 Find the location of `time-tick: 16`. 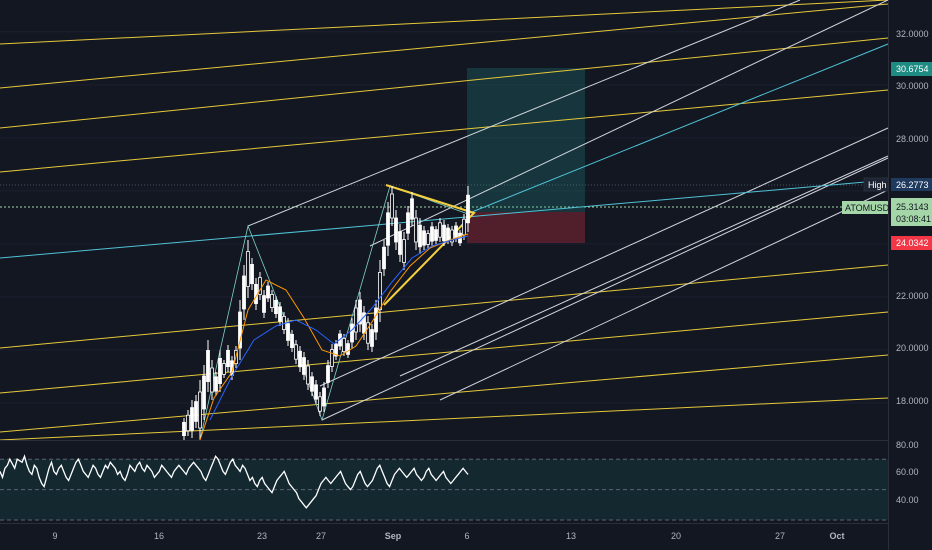

time-tick: 16 is located at coordinates (159, 536).